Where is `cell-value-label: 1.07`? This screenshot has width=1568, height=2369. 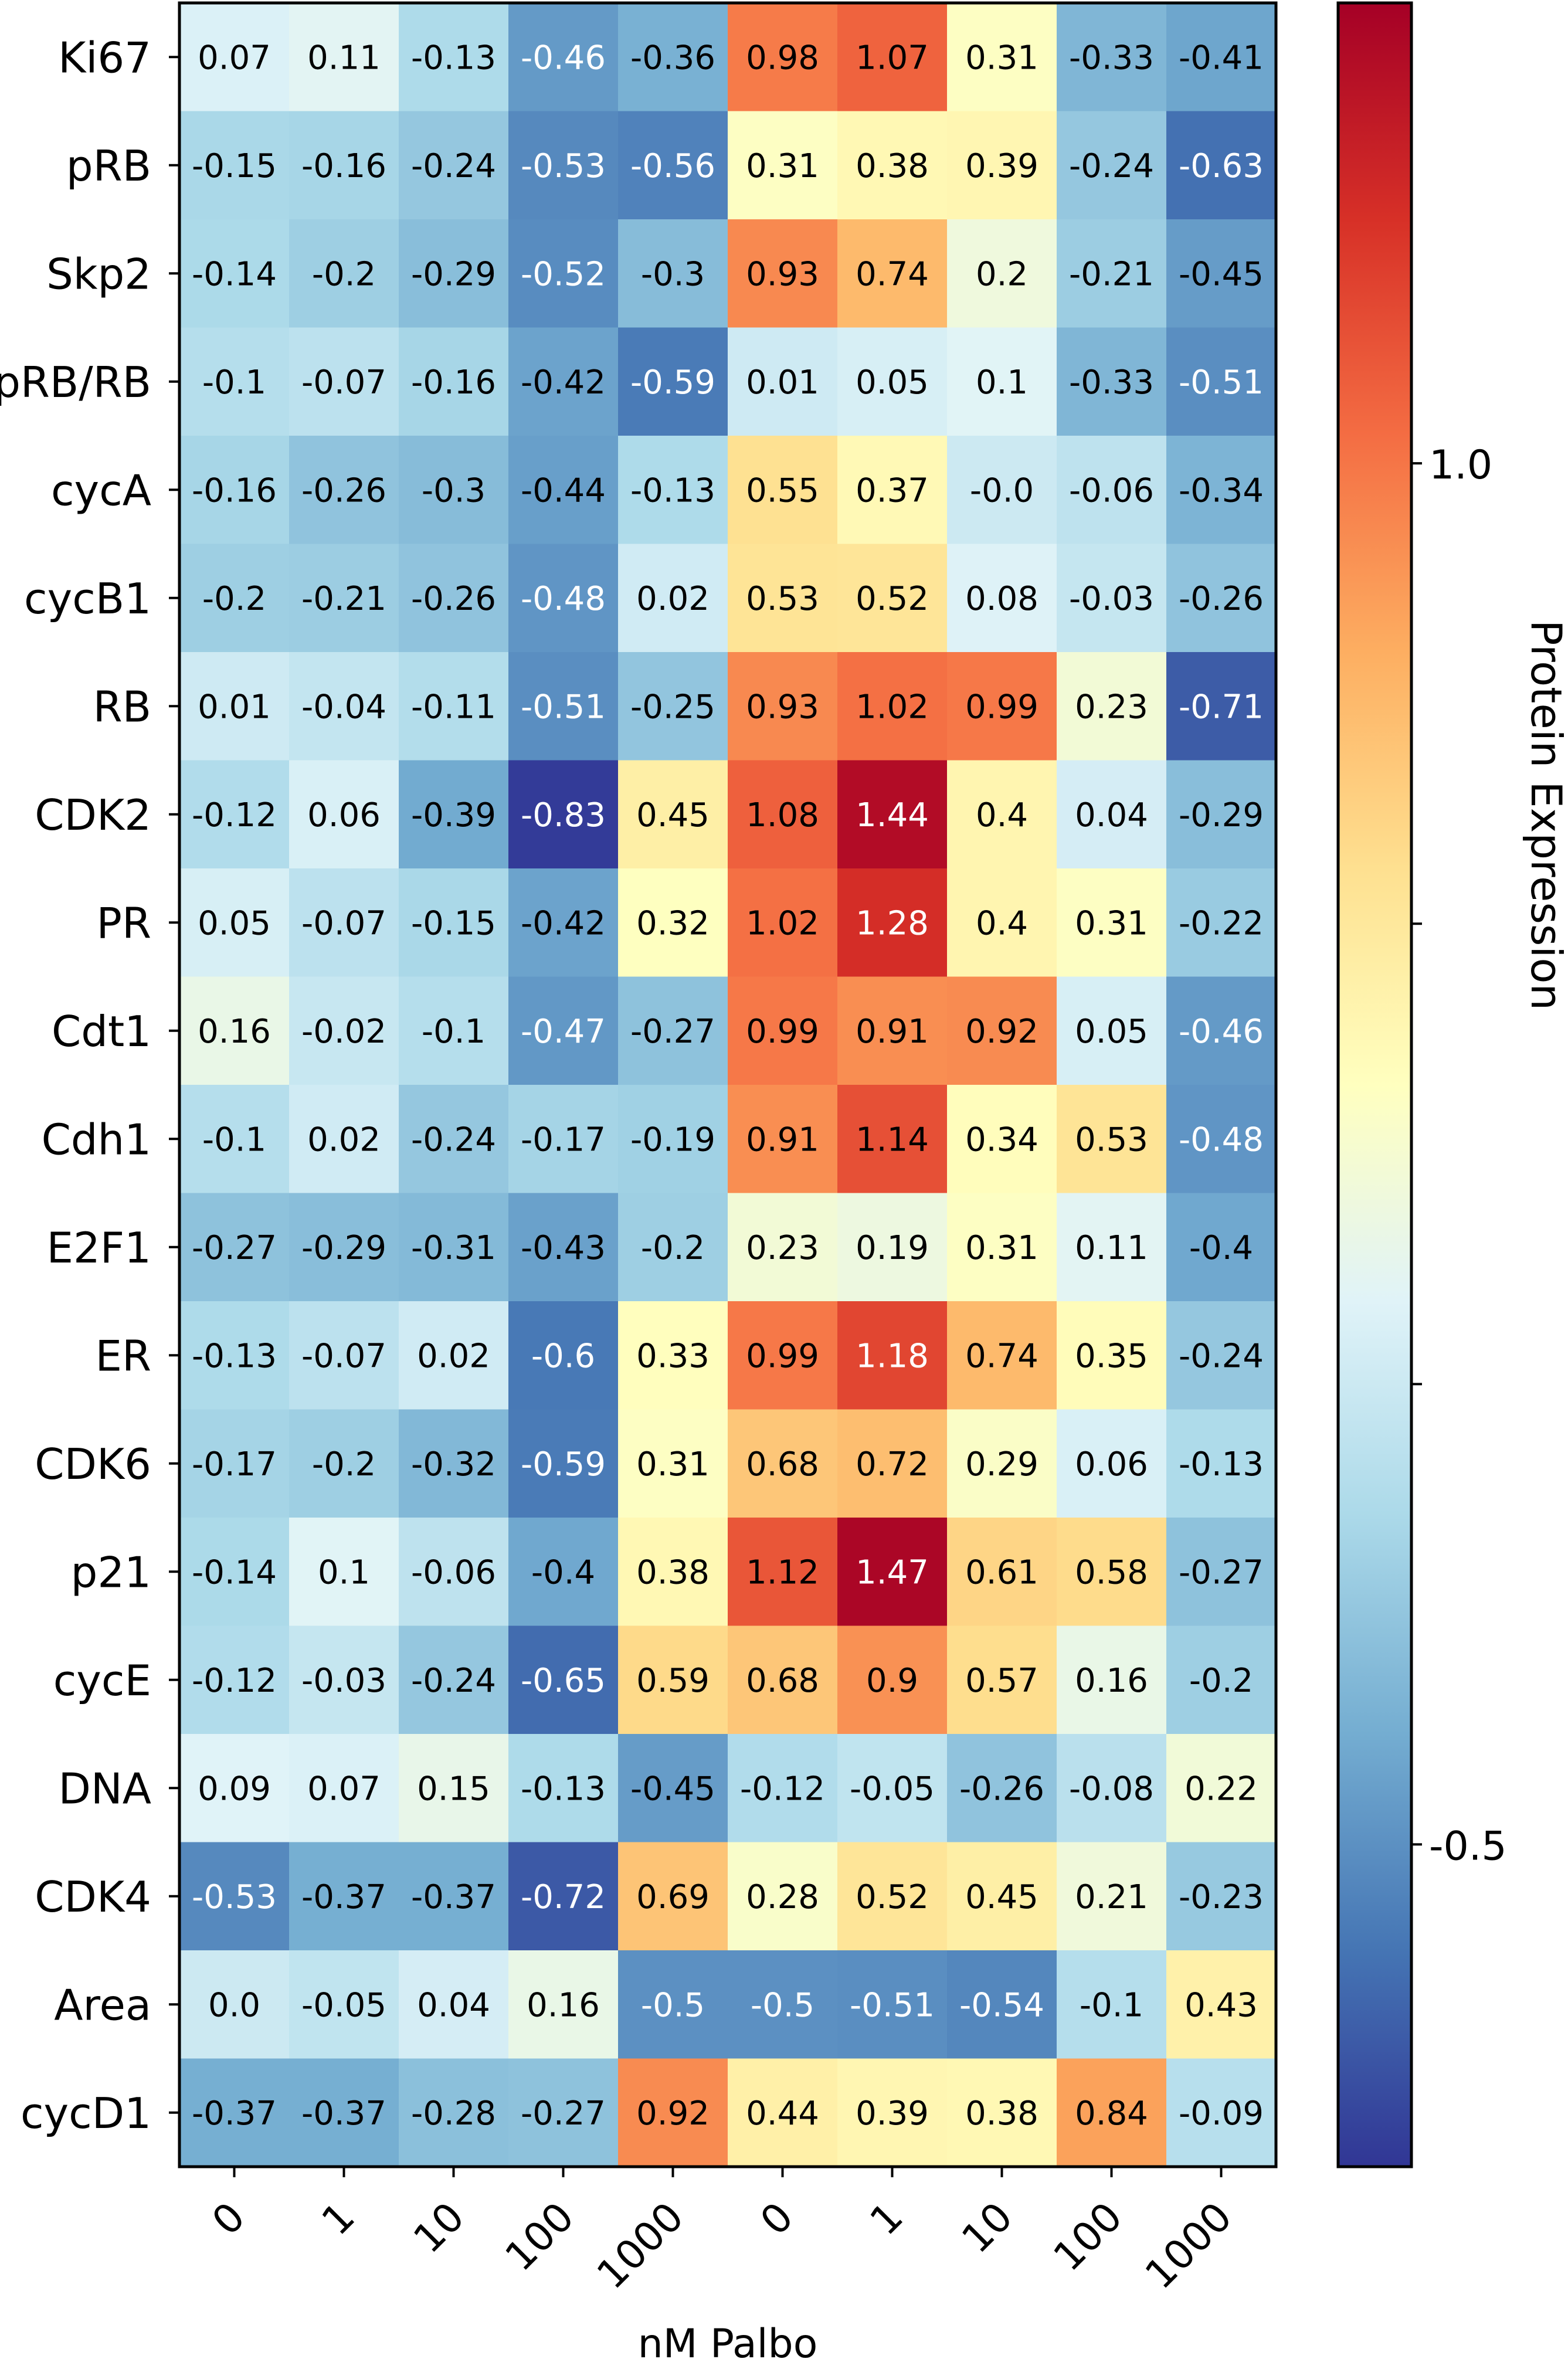
cell-value-label: 1.07 is located at coordinates (892, 58).